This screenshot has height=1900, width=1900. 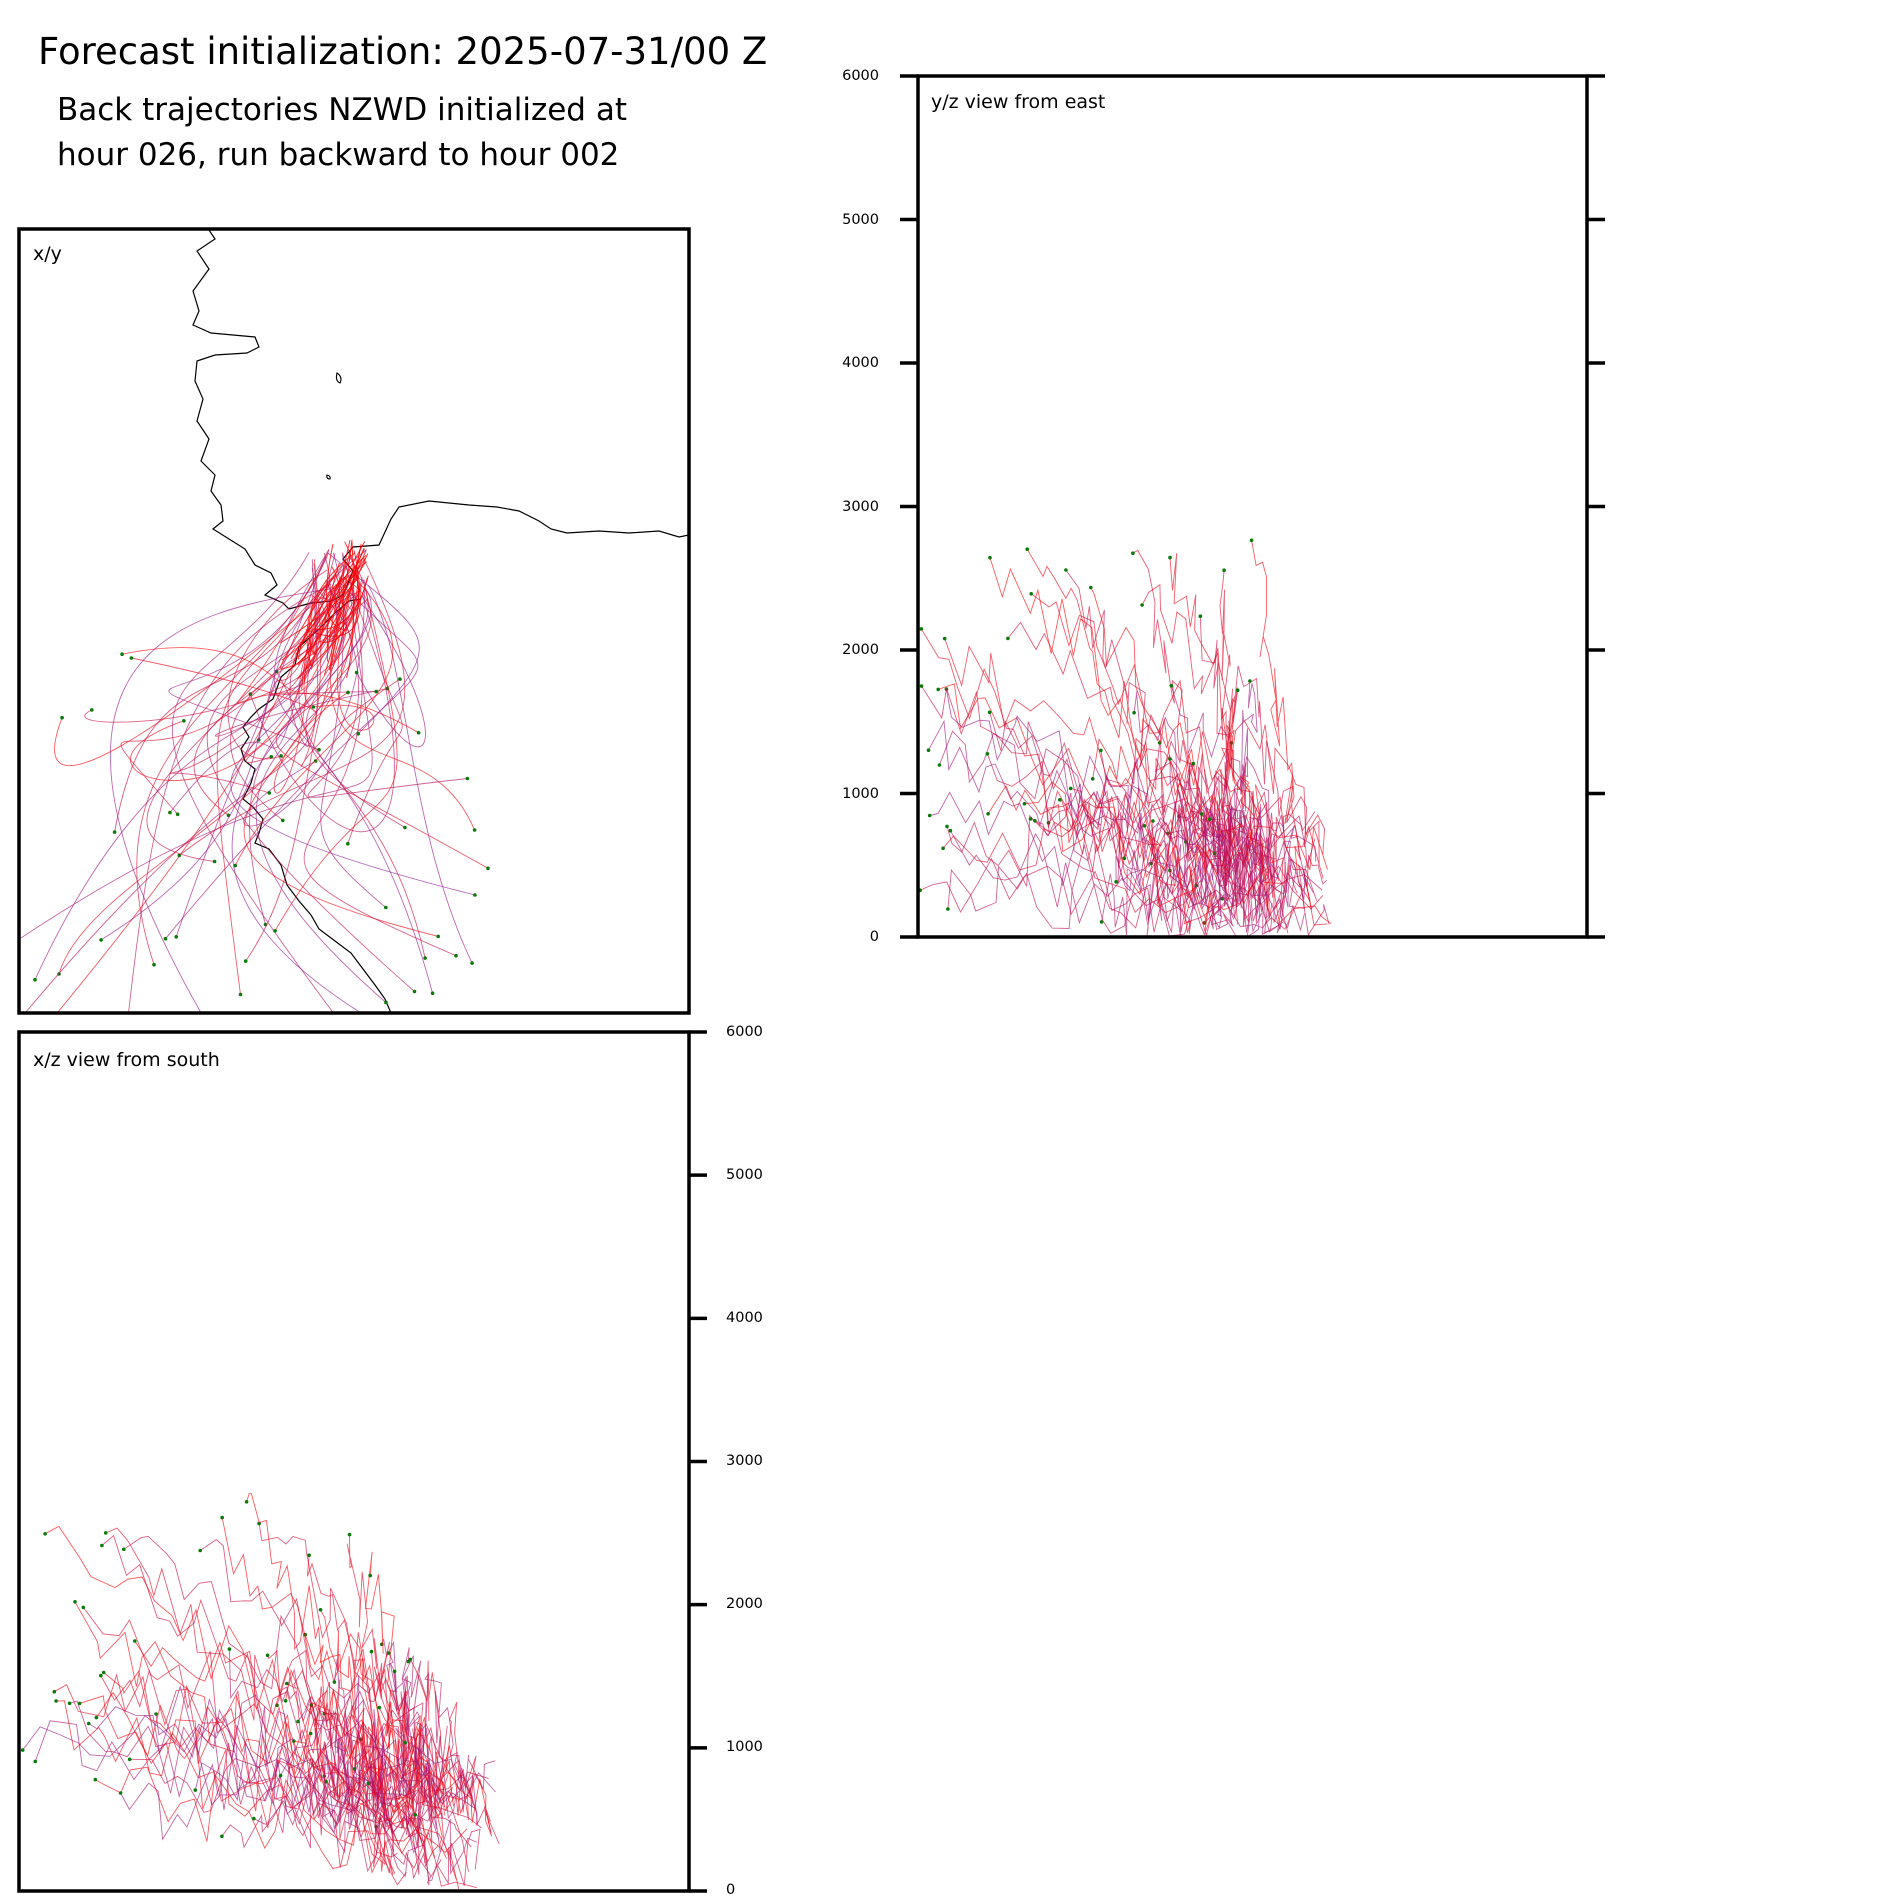 I want to click on xz-tick-label: 6000, so click(x=744, y=1032).